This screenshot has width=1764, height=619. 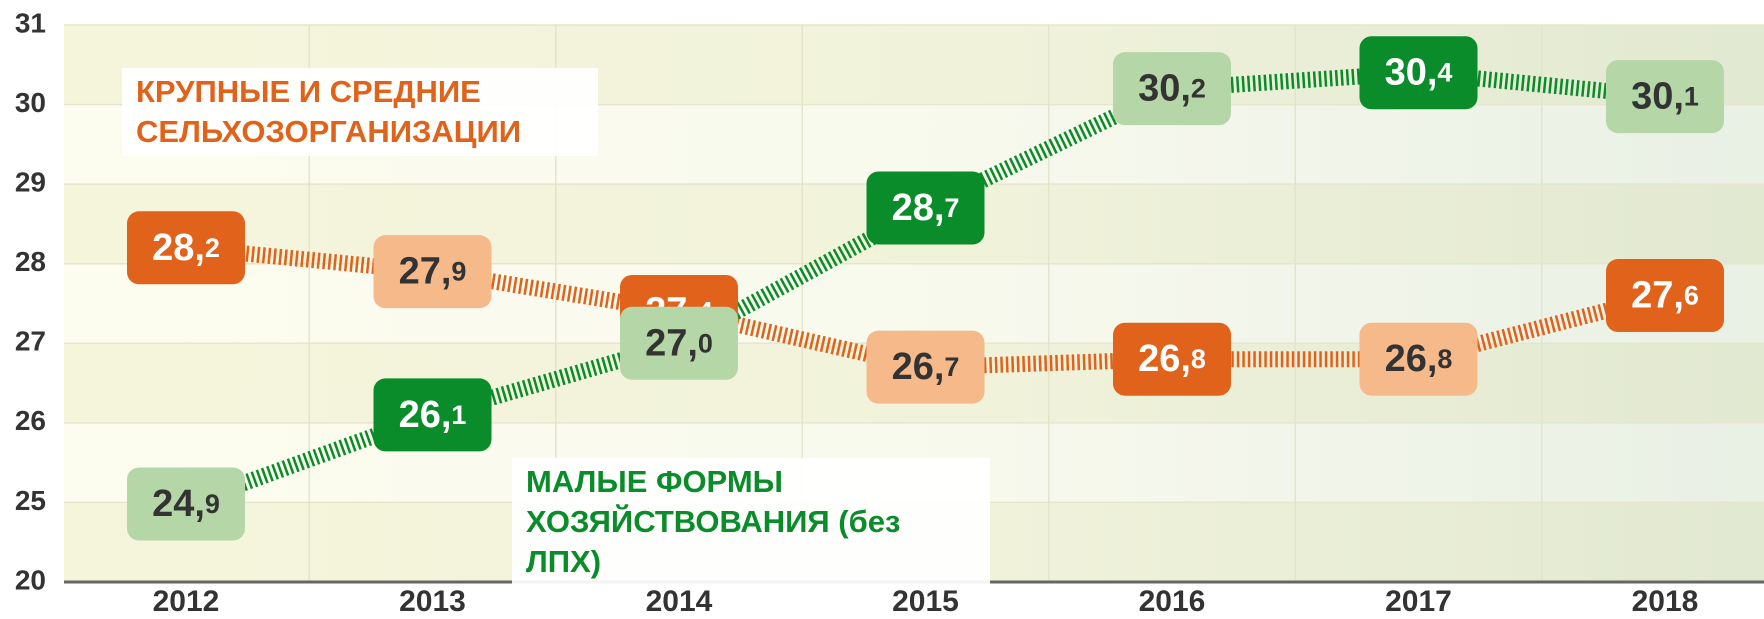 I want to click on data-label: 28,7, so click(x=926, y=208).